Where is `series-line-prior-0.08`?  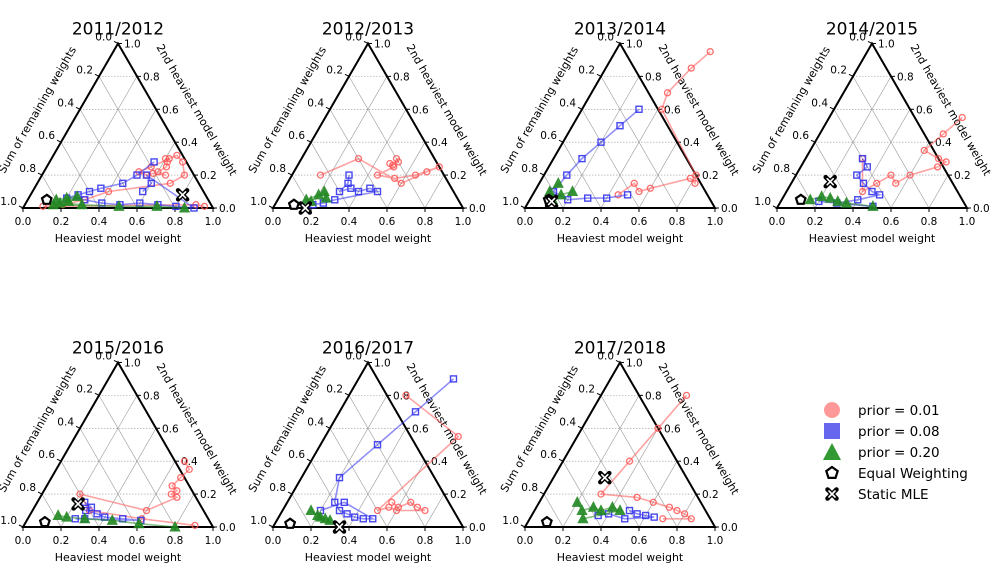 series-line-prior-0.08 is located at coordinates (387, 449).